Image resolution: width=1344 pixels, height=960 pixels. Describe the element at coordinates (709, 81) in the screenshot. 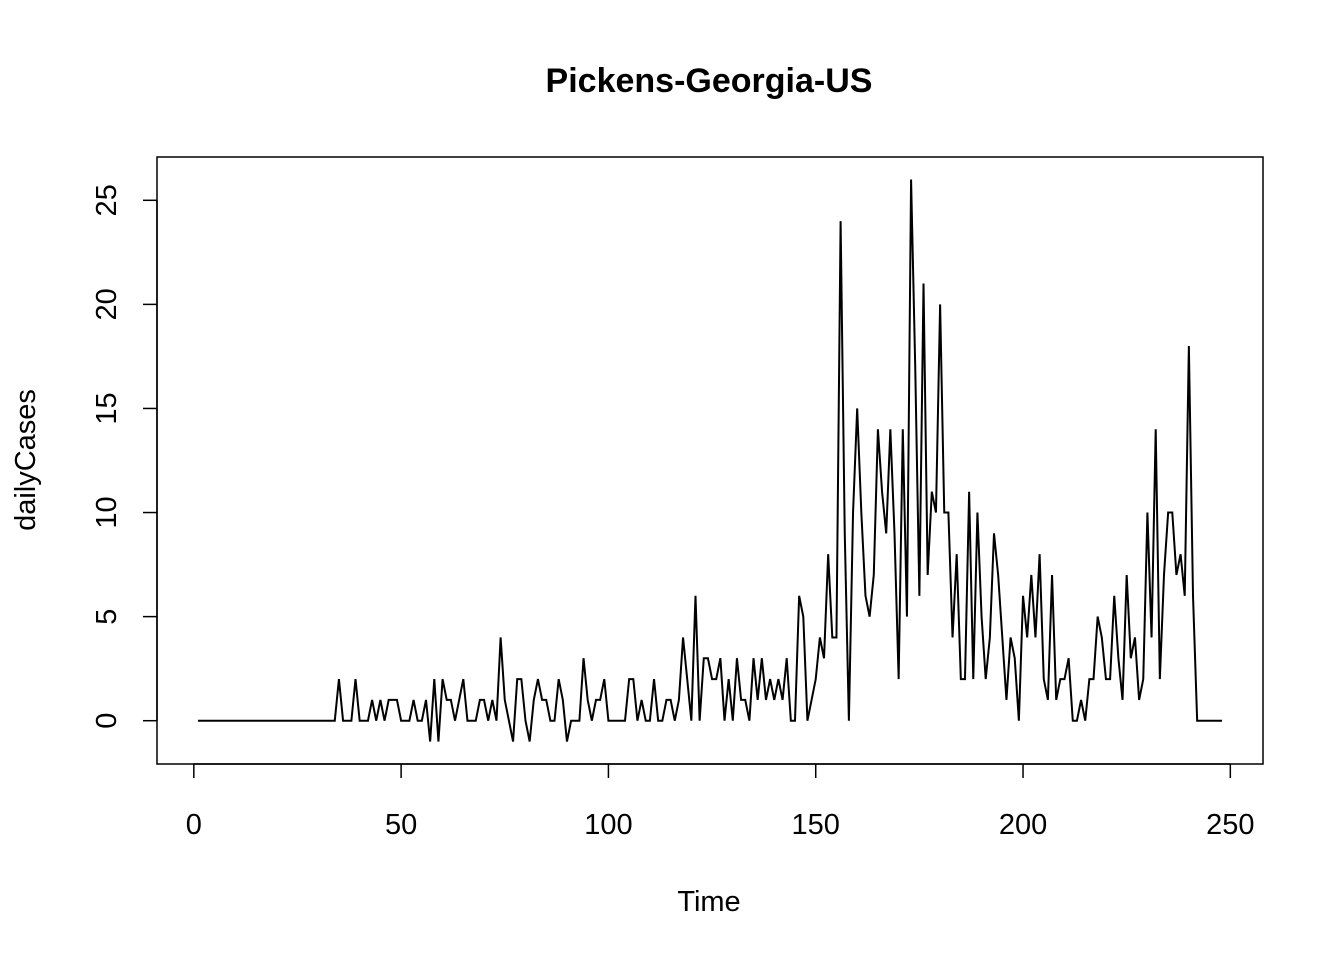

I see `chart-title: Pickens-Georgia-US` at that location.